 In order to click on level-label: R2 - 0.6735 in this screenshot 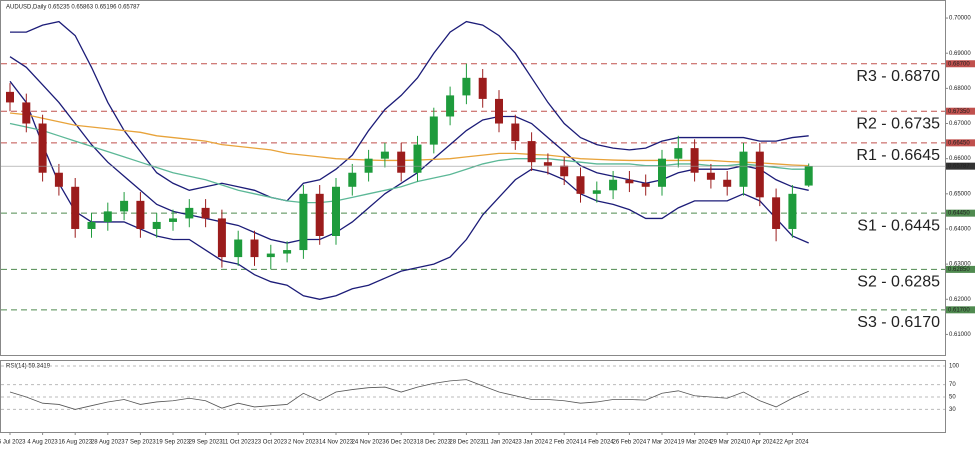, I will do `click(898, 123)`.